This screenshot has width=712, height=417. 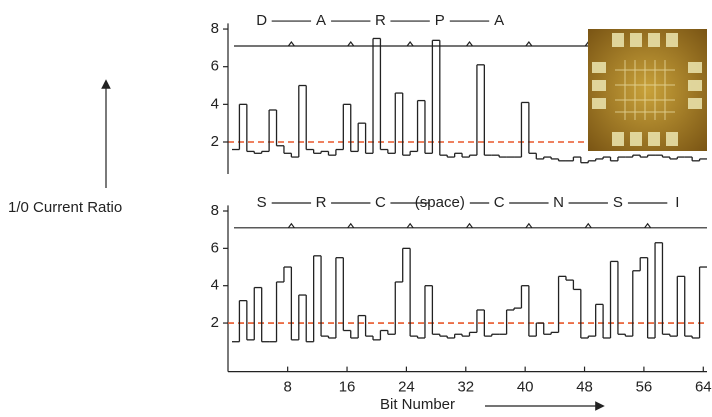 I want to click on x-tick-label: 48, so click(x=584, y=387).